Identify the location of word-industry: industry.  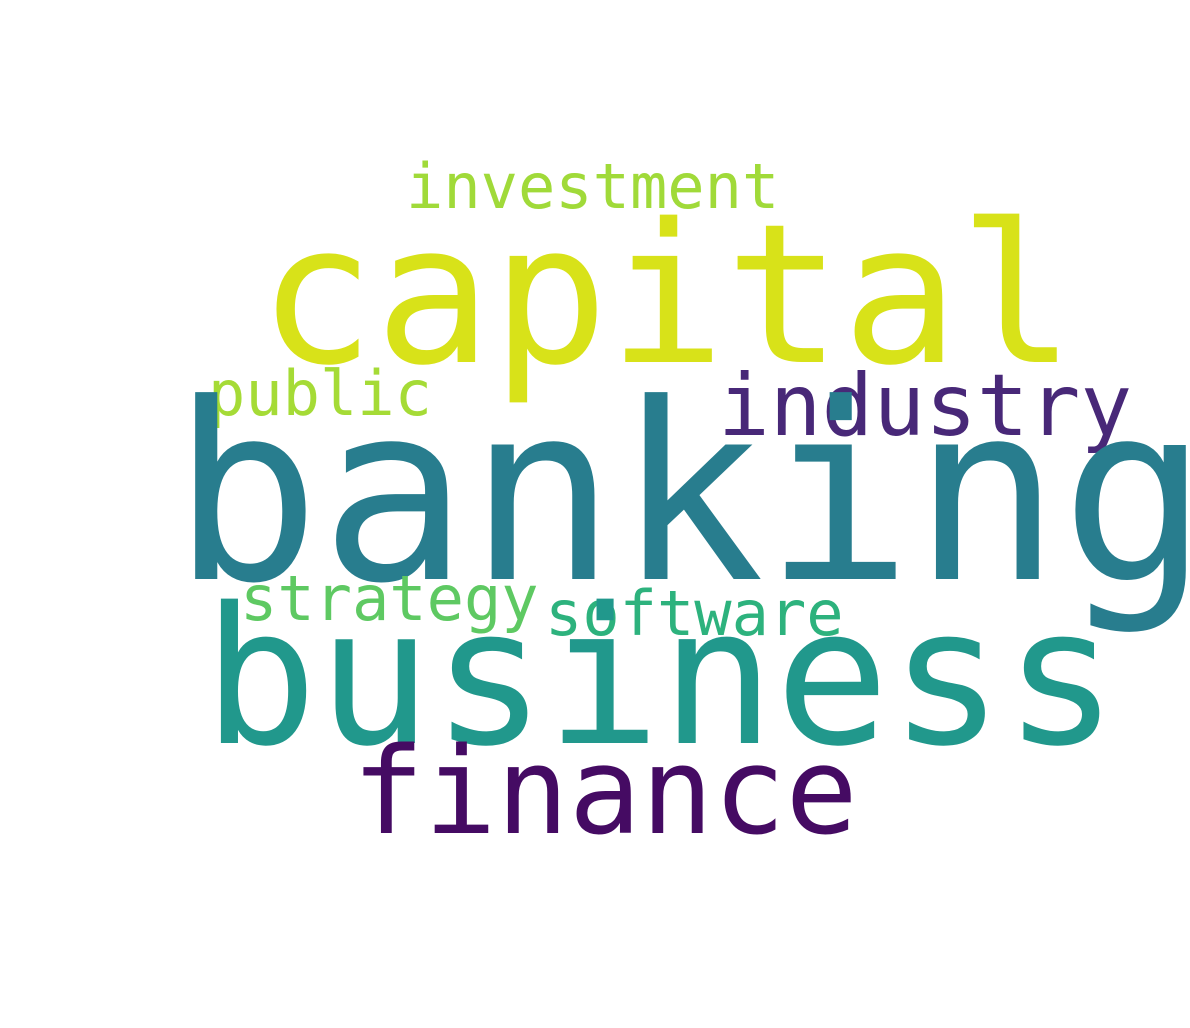
(925, 406).